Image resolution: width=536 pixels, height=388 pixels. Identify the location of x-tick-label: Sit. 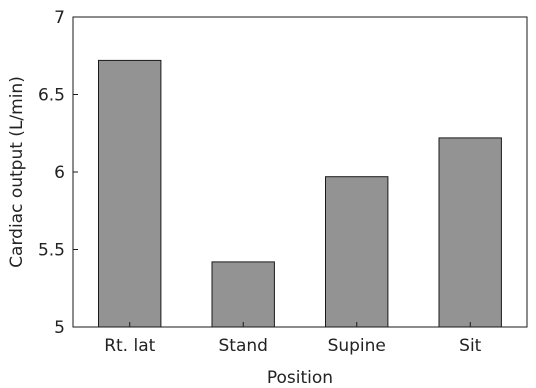
(470, 346).